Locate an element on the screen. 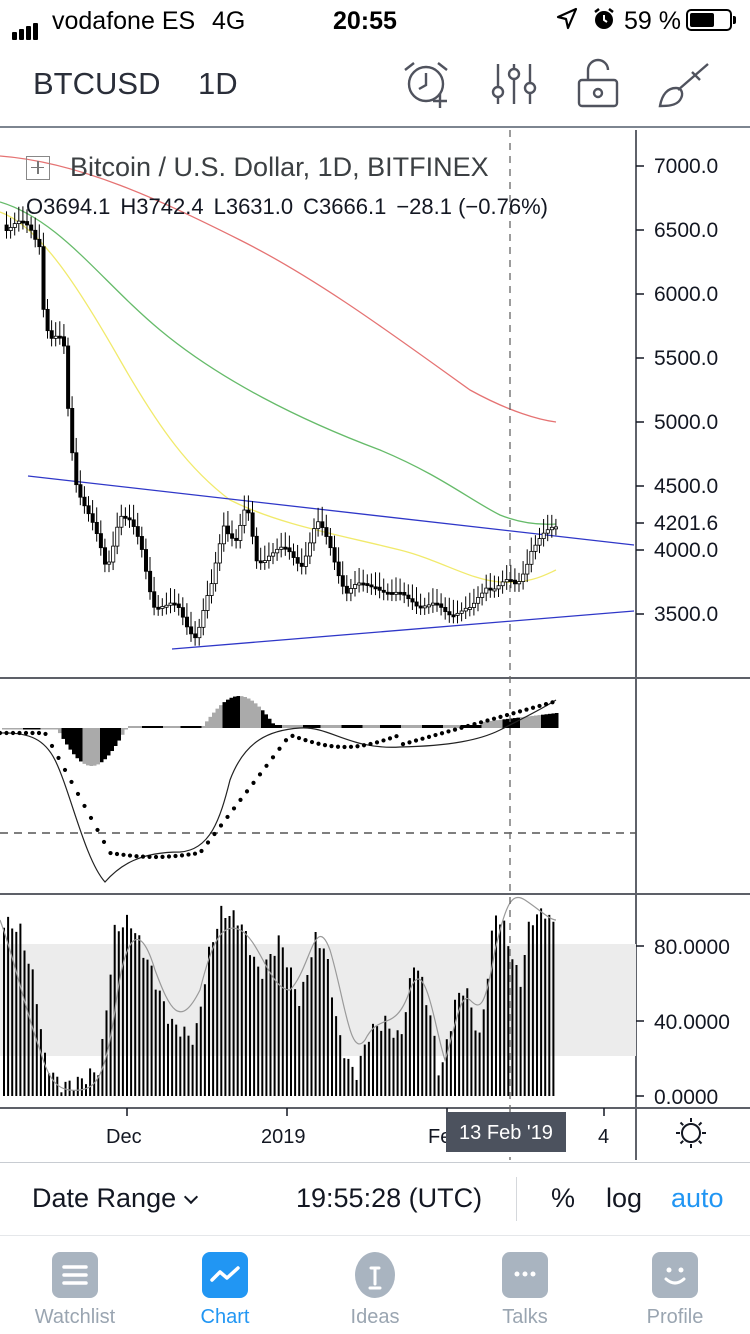 The image size is (750, 1334). price-tick: 3500.0 is located at coordinates (686, 614).